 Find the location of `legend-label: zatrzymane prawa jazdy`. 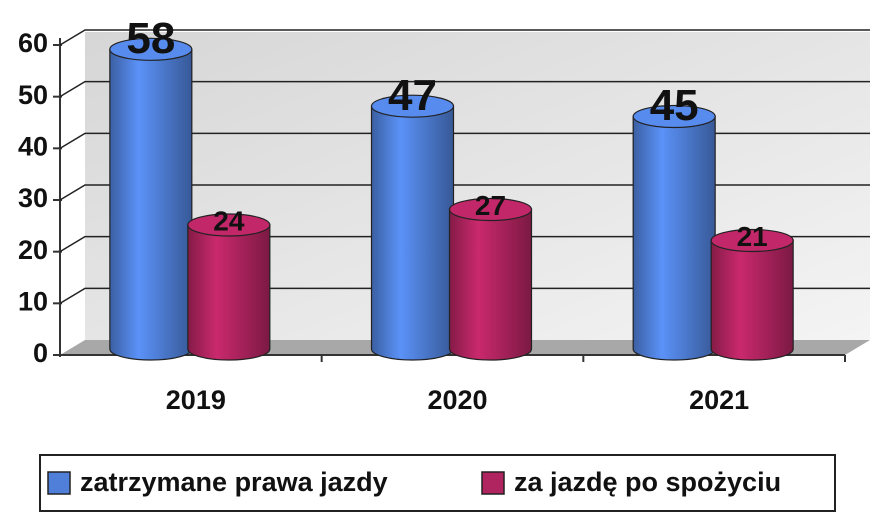

legend-label: zatrzymane prawa jazdy is located at coordinates (234, 482).